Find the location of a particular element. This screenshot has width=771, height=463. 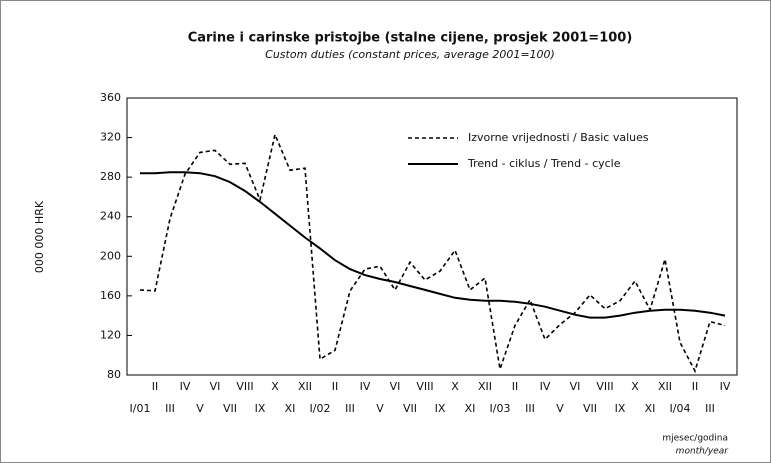

x-axis-label: mjesec/godina is located at coordinates (695, 439).